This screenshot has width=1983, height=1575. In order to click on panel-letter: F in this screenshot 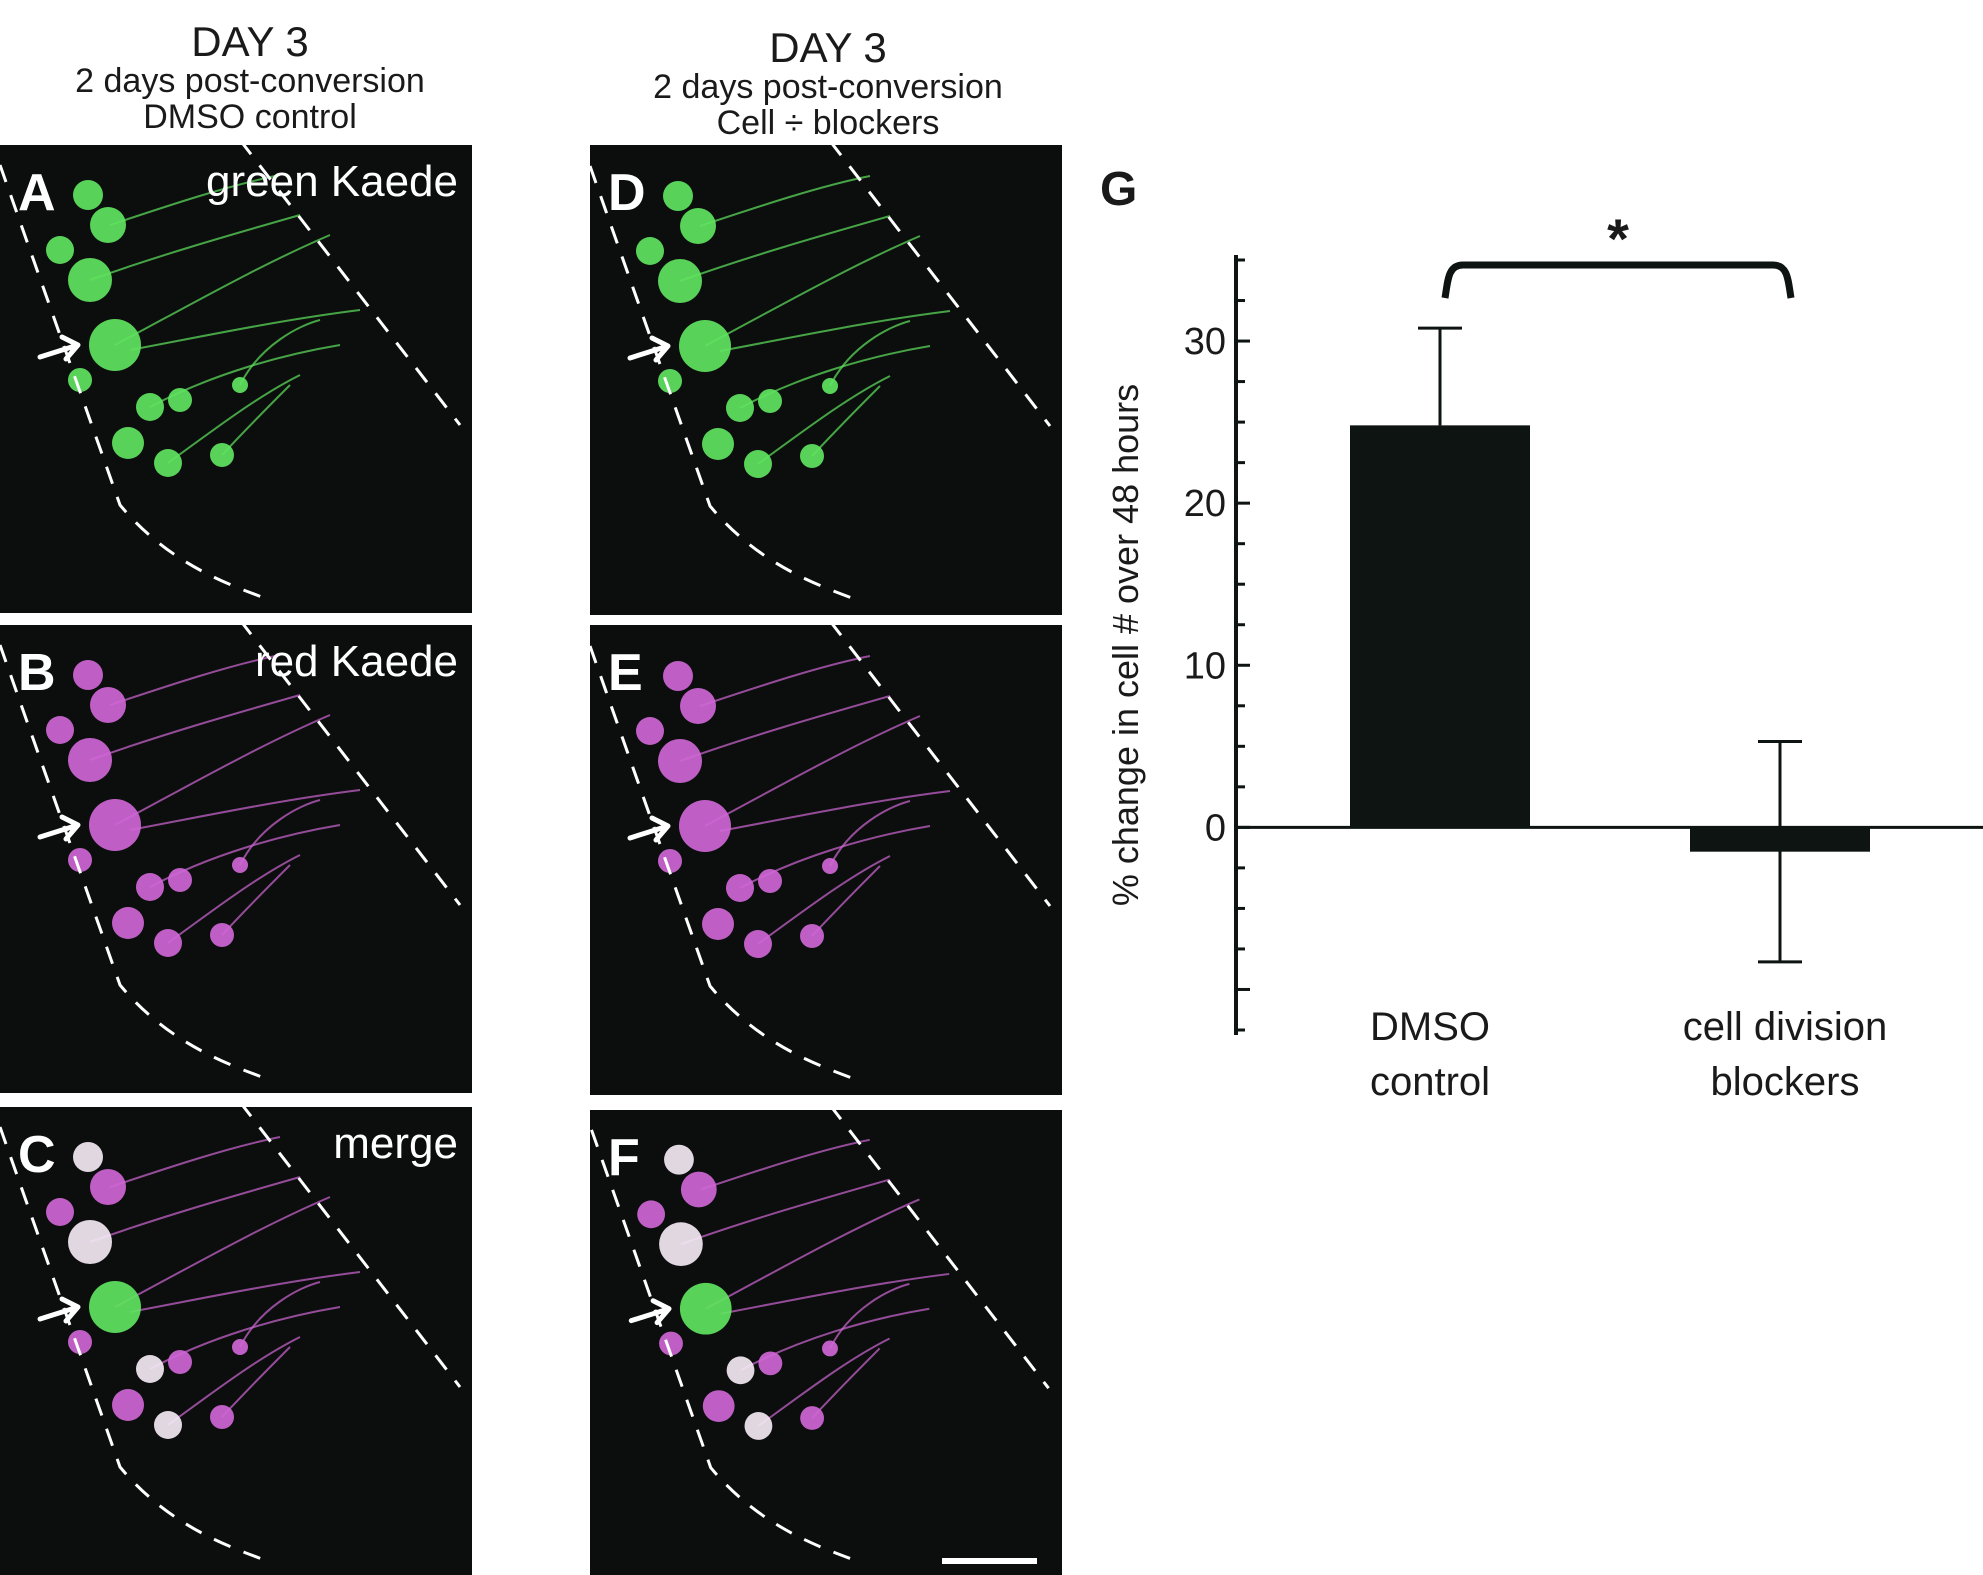, I will do `click(624, 1158)`.